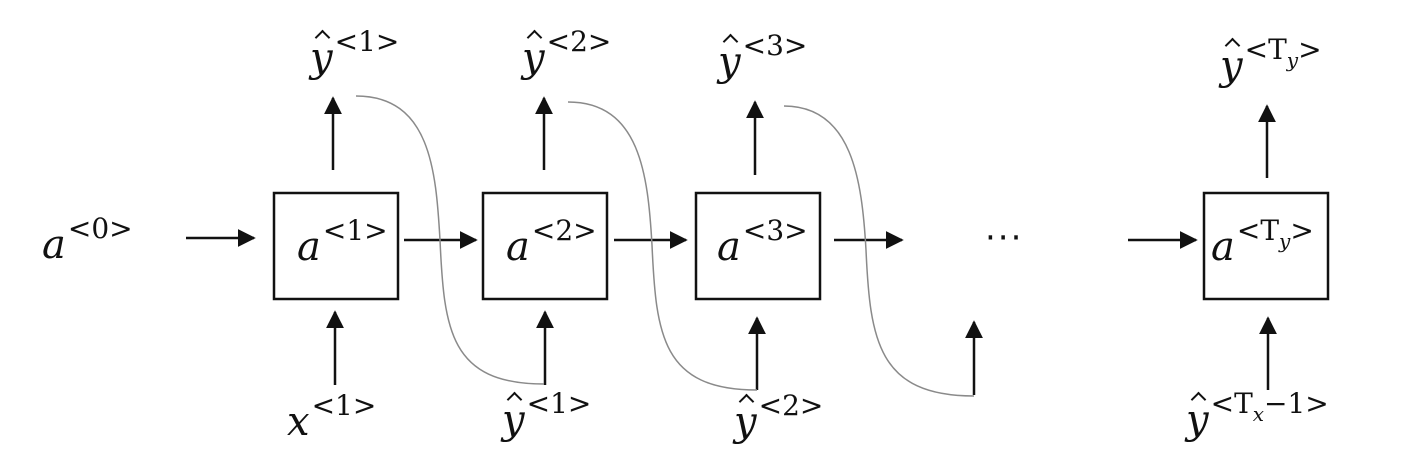  What do you see at coordinates (1004, 238) in the screenshot?
I see `ellipsis: ···` at bounding box center [1004, 238].